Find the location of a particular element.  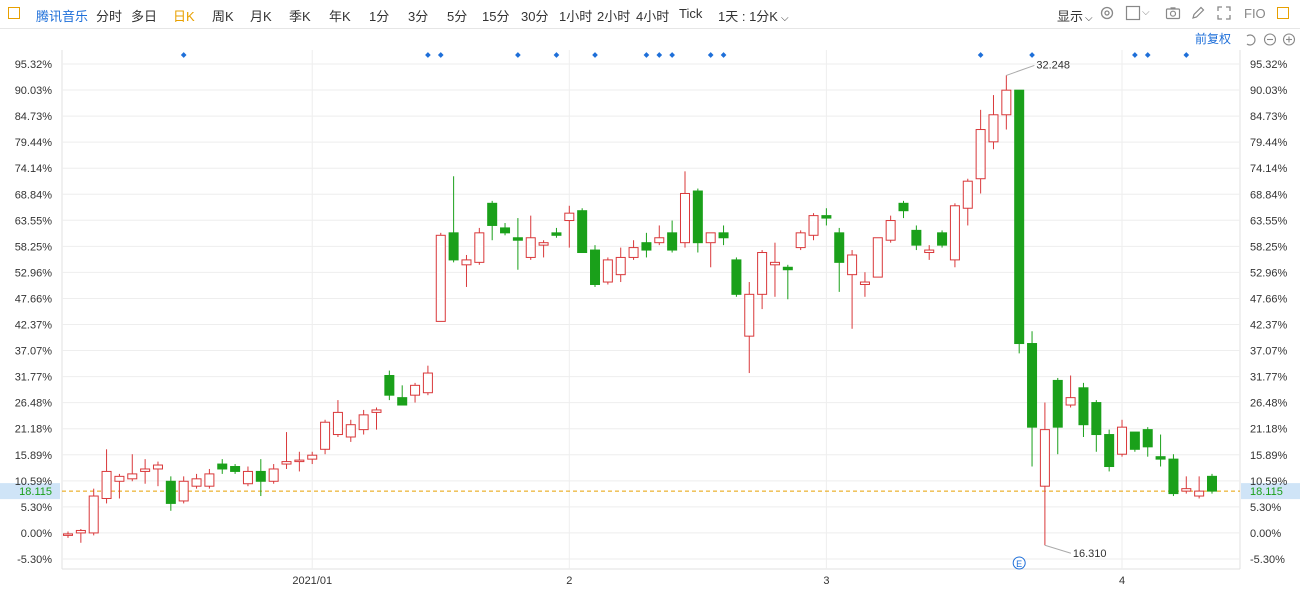

settings-icon is located at coordinates (1107, 13).